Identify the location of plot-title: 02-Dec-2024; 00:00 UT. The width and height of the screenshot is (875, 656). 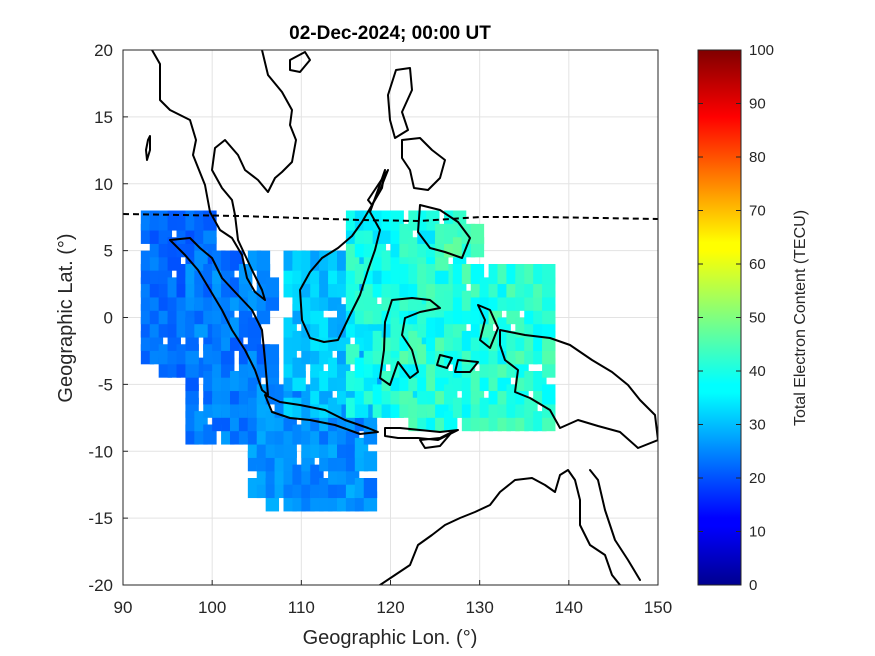
(390, 33).